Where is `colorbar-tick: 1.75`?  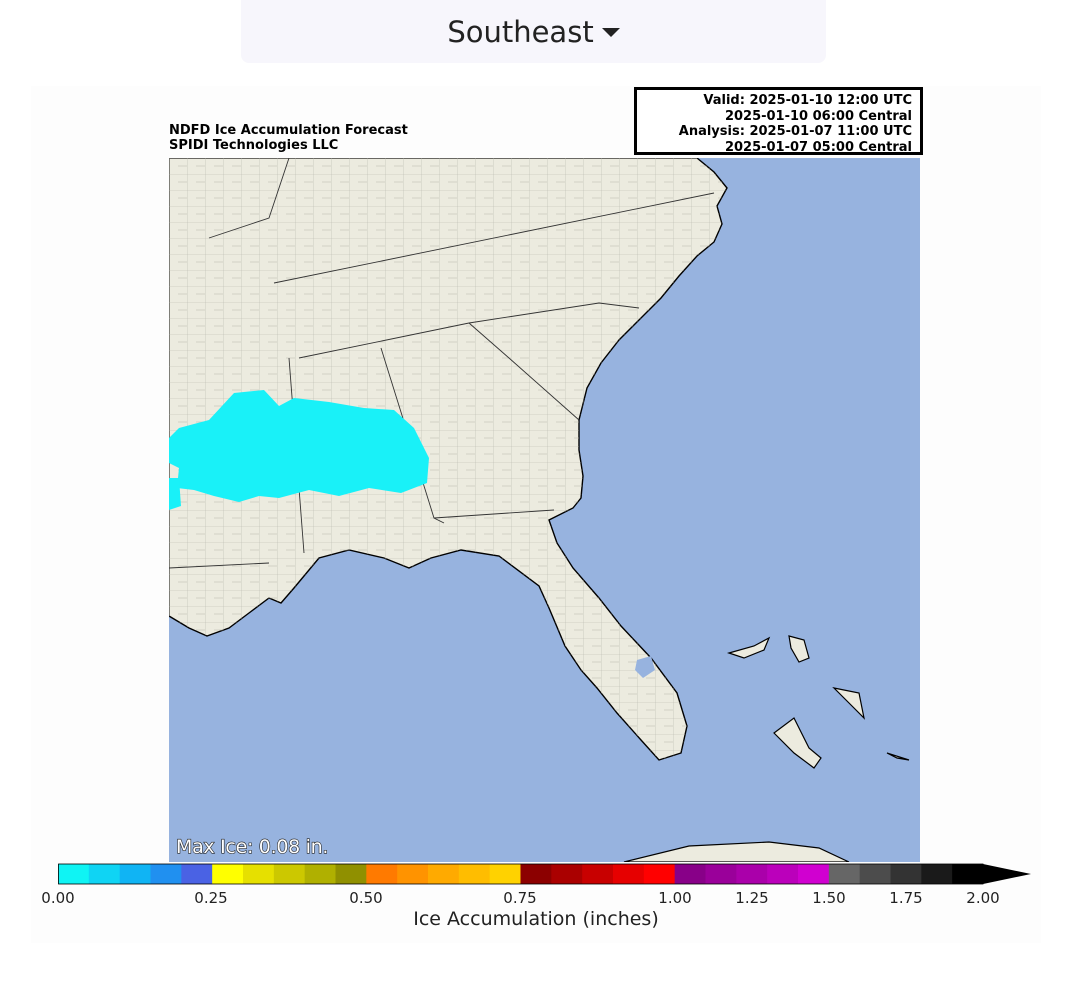 colorbar-tick: 1.75 is located at coordinates (906, 898).